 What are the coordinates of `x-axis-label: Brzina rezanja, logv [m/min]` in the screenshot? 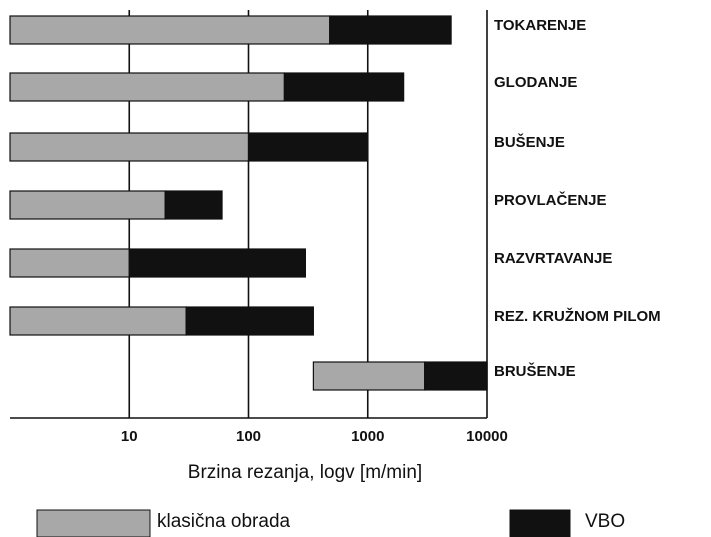 It's located at (305, 472).